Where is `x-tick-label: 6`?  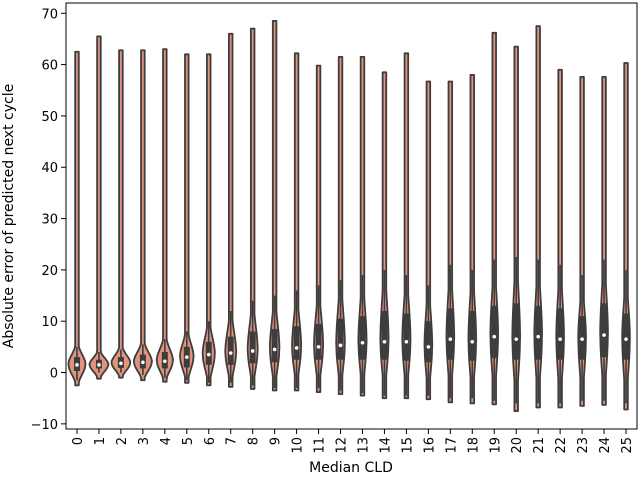 x-tick-label: 6 is located at coordinates (210, 441).